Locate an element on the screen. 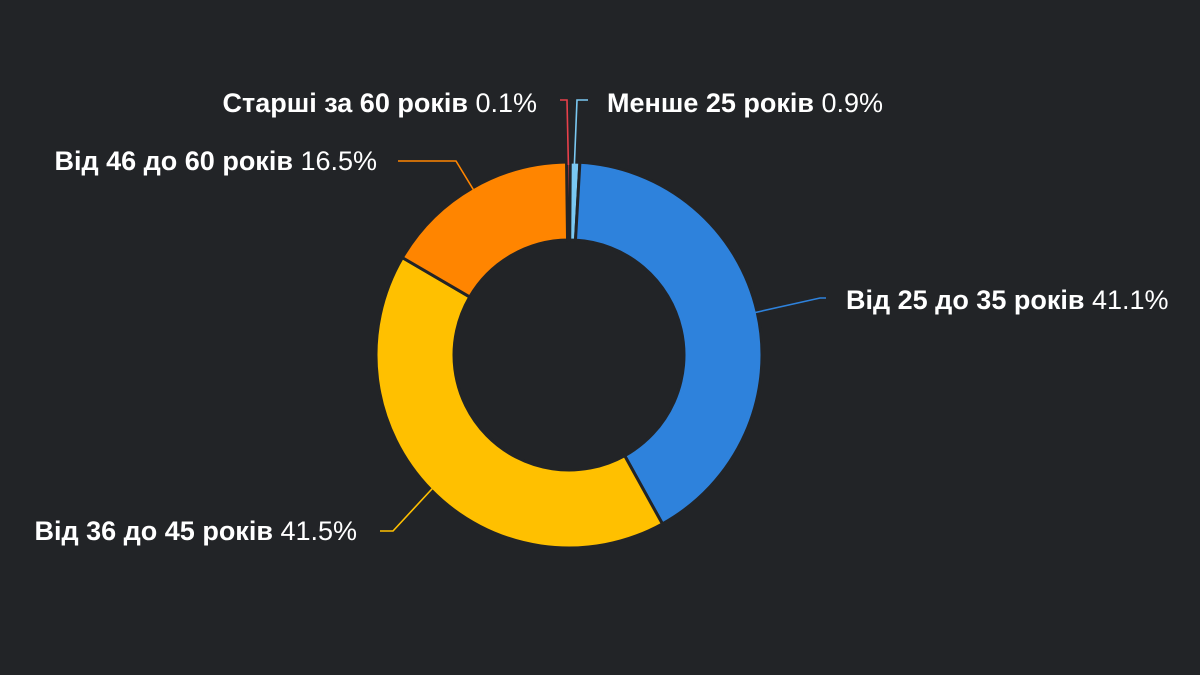  slice-label-name: Від 46 до 60 років is located at coordinates (177, 161).